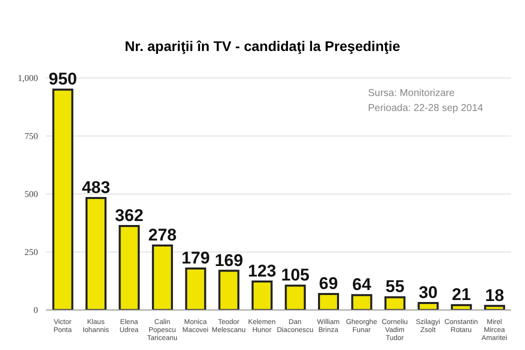 The width and height of the screenshot is (525, 350). What do you see at coordinates (461, 294) in the screenshot?
I see `data-label: 21` at bounding box center [461, 294].